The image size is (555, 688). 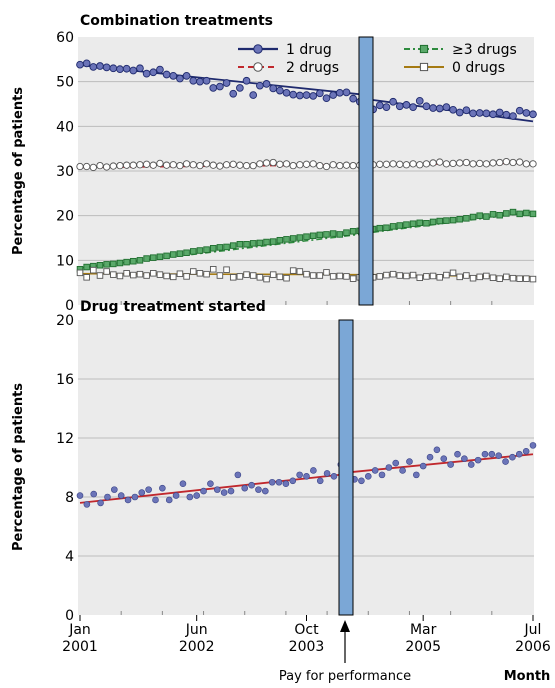 What do you see at coordinates (345, 626) in the screenshot?
I see `annotation-arrow-head` at bounding box center [345, 626].